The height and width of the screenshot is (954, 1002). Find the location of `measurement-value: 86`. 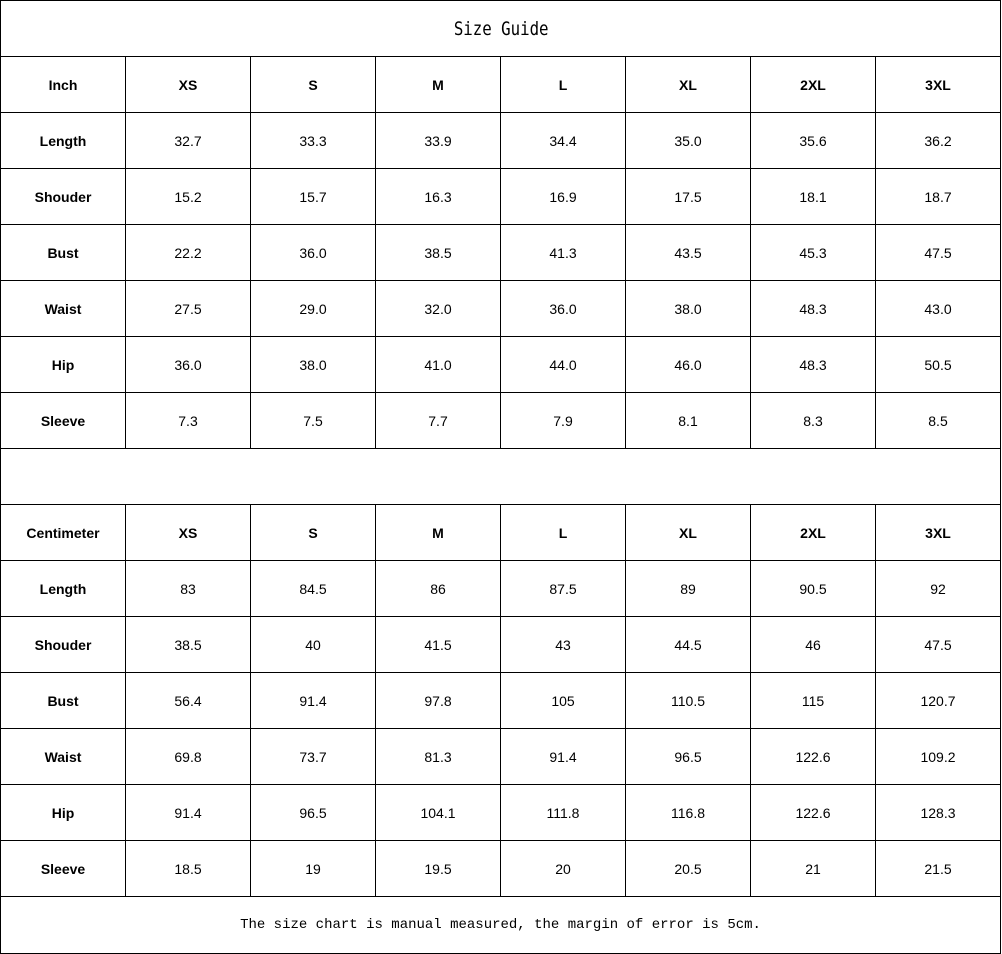

measurement-value: 86 is located at coordinates (438, 588).